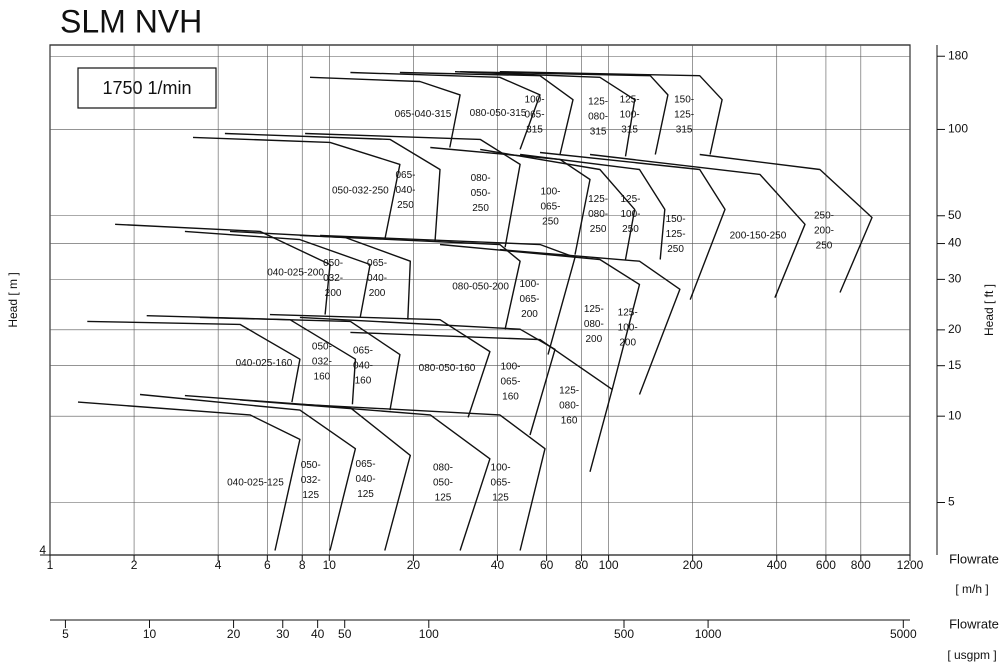  I want to click on y2-tick-label: 10, so click(955, 415).